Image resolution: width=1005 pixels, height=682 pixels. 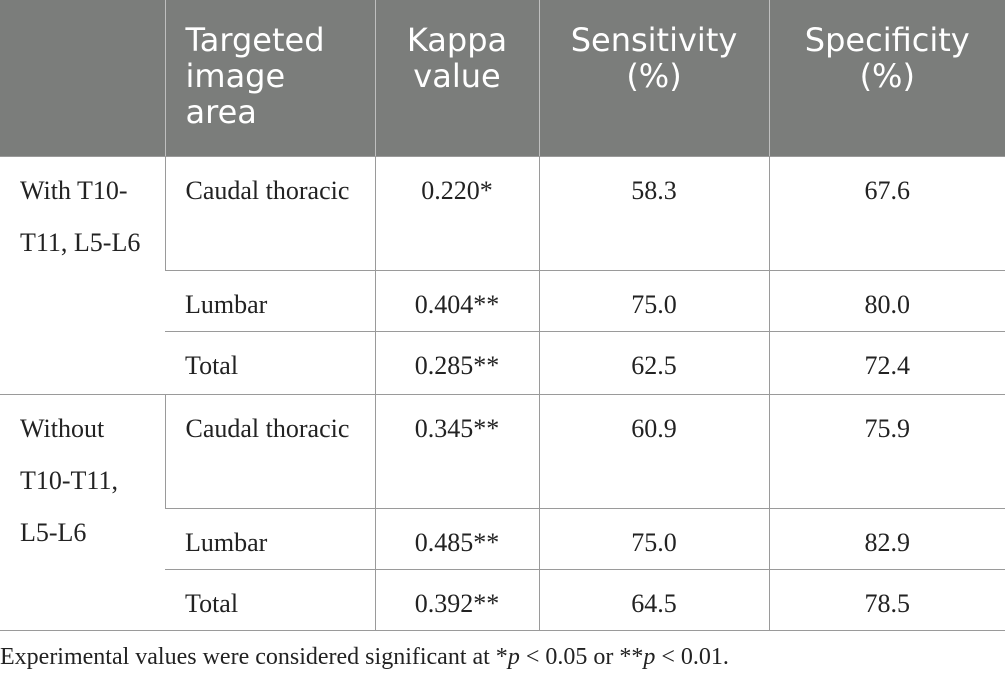 What do you see at coordinates (653, 451) in the screenshot?
I see `sensitivity-cell: 60.9` at bounding box center [653, 451].